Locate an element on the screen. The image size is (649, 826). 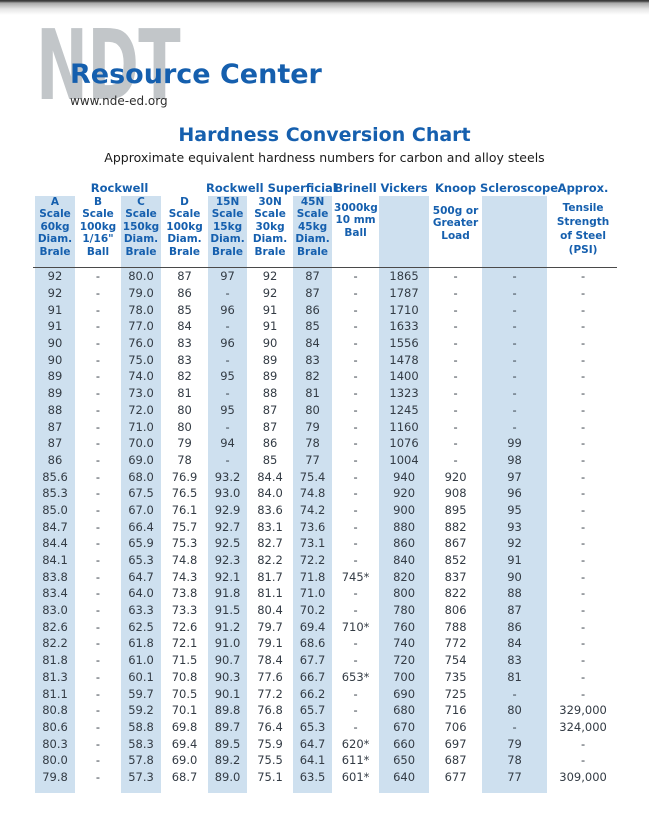
cell-knoop: 895 is located at coordinates (455, 509).